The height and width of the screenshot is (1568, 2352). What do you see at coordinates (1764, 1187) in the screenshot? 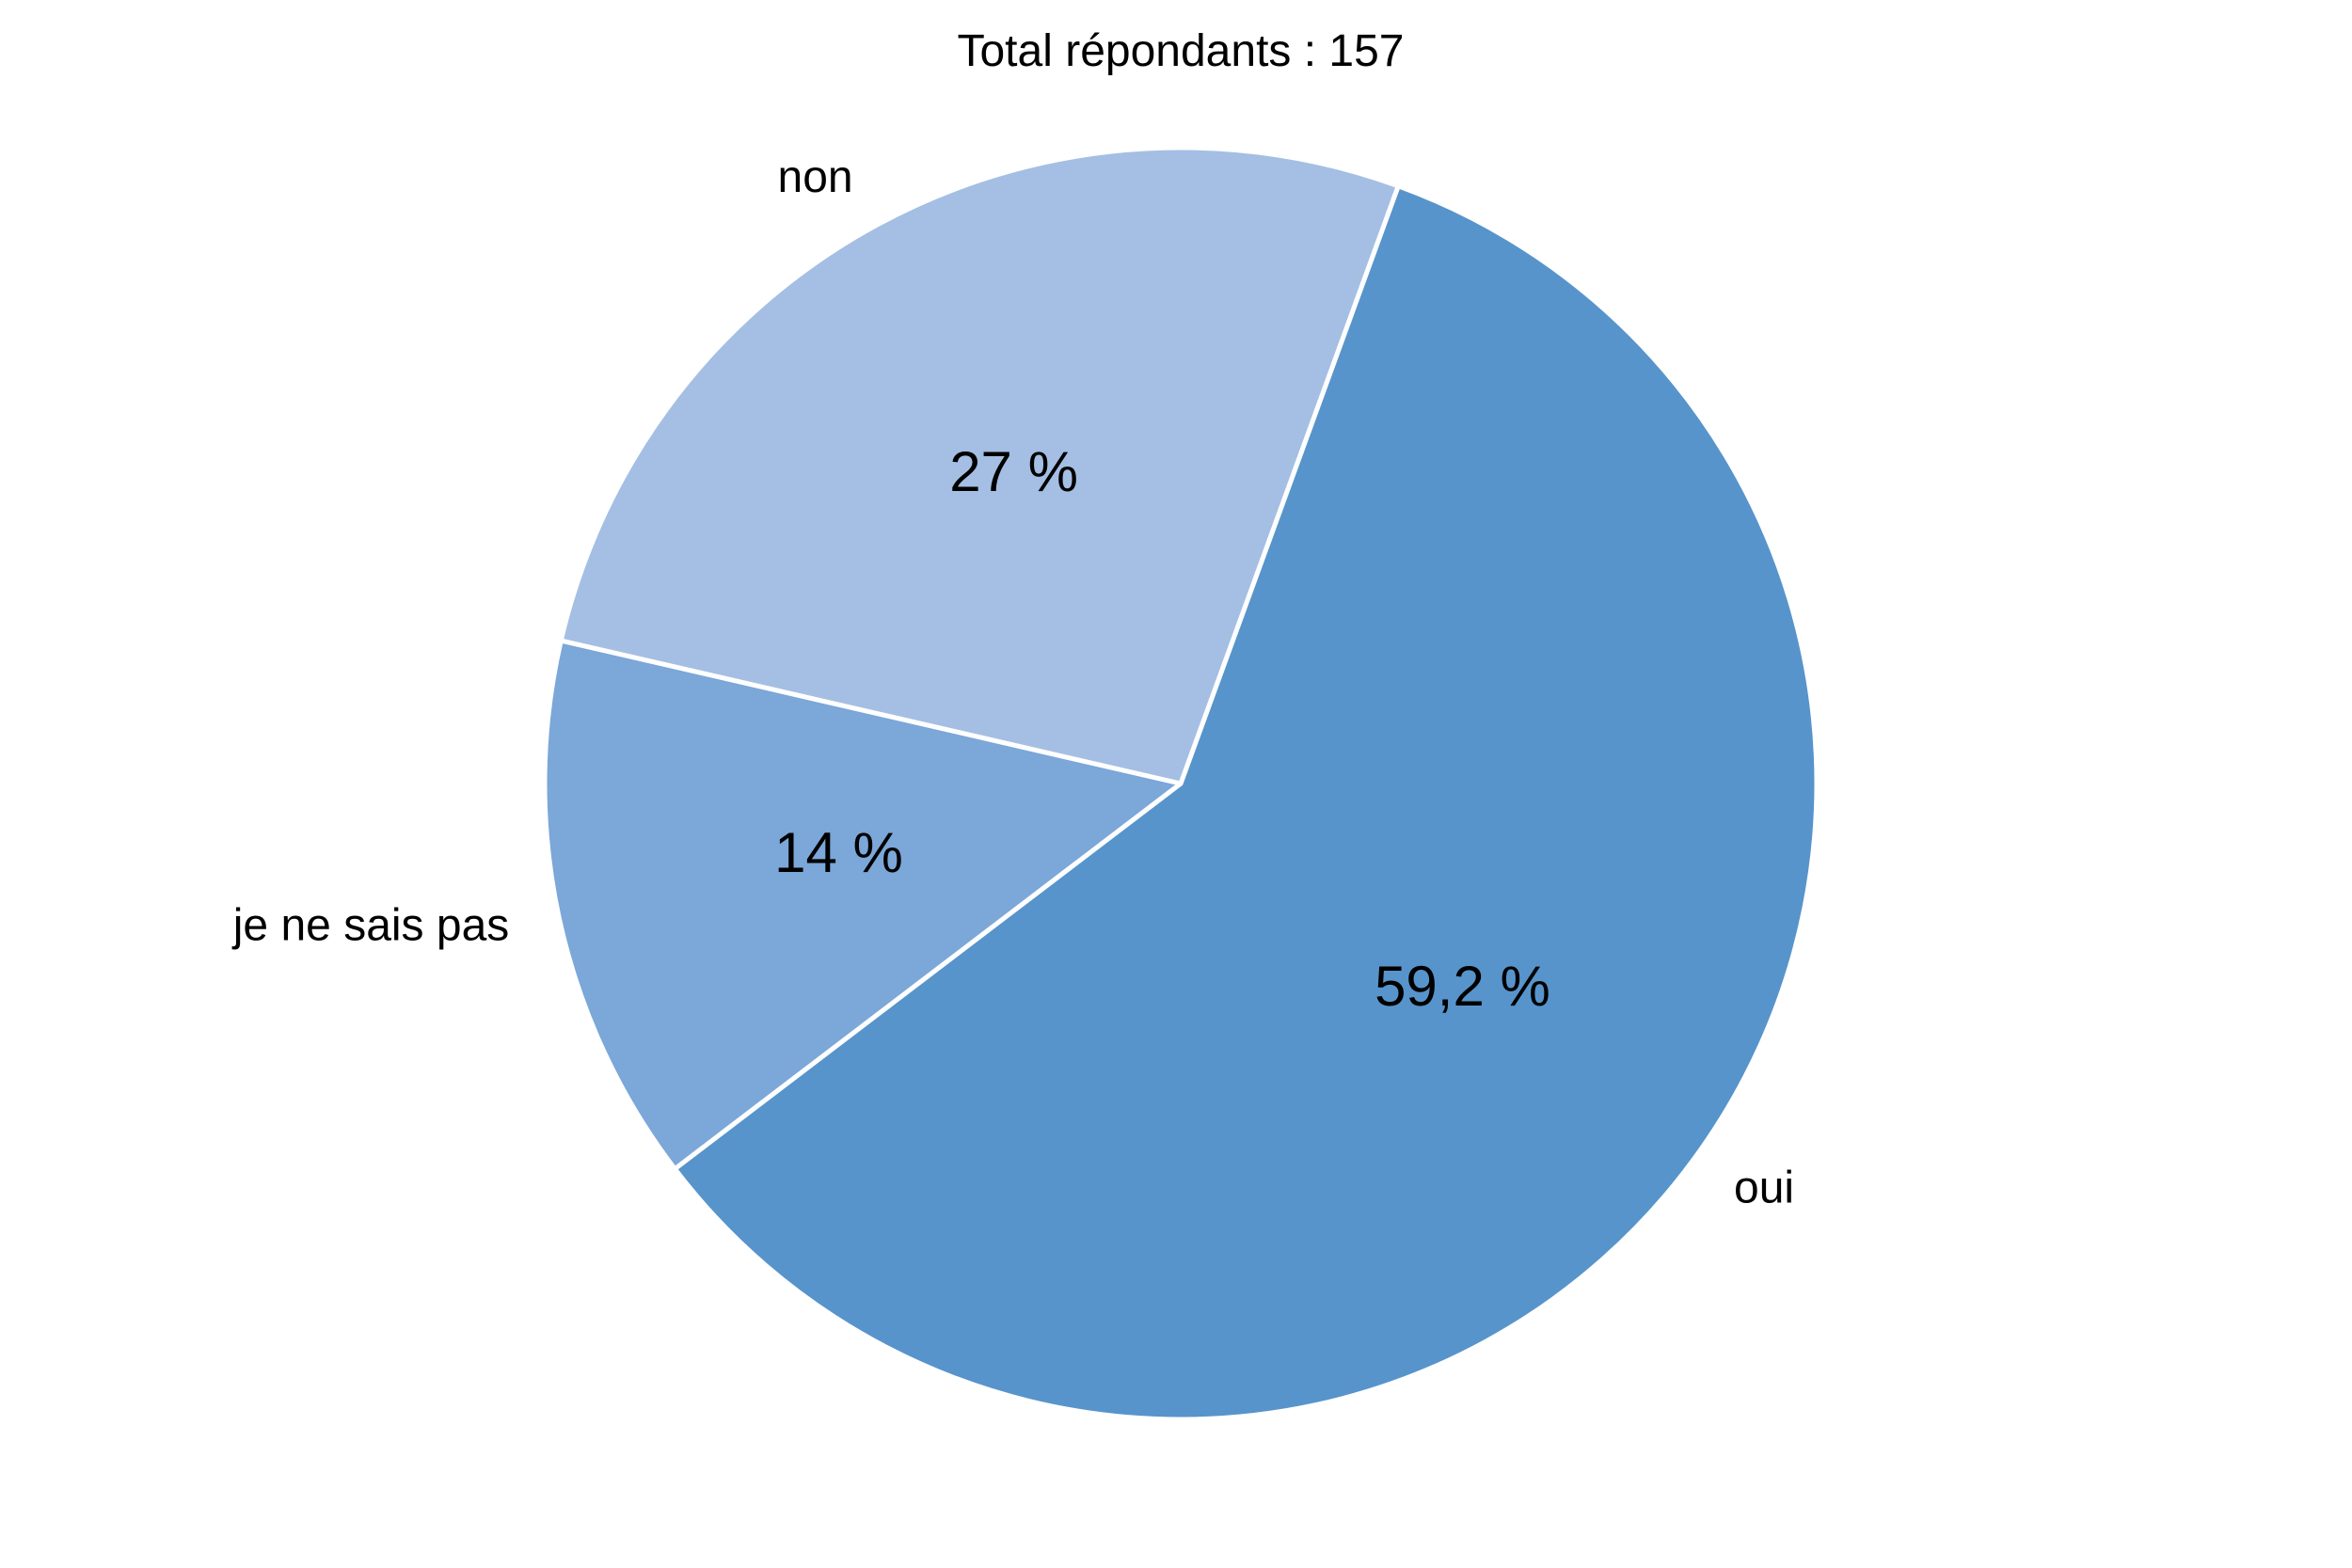
I see `slice-category-label: oui` at bounding box center [1764, 1187].